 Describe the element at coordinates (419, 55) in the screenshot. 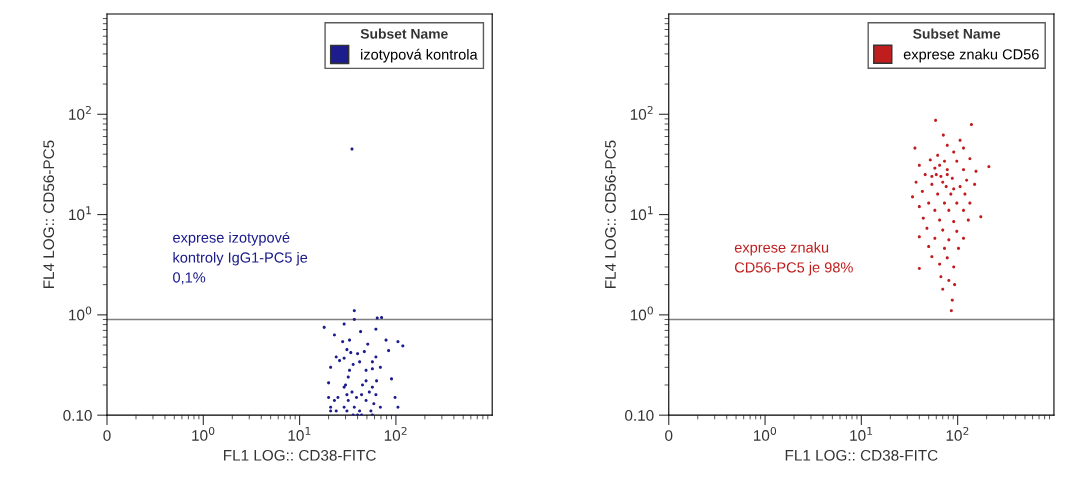

I see `legend-label: izotypová kontrola` at that location.